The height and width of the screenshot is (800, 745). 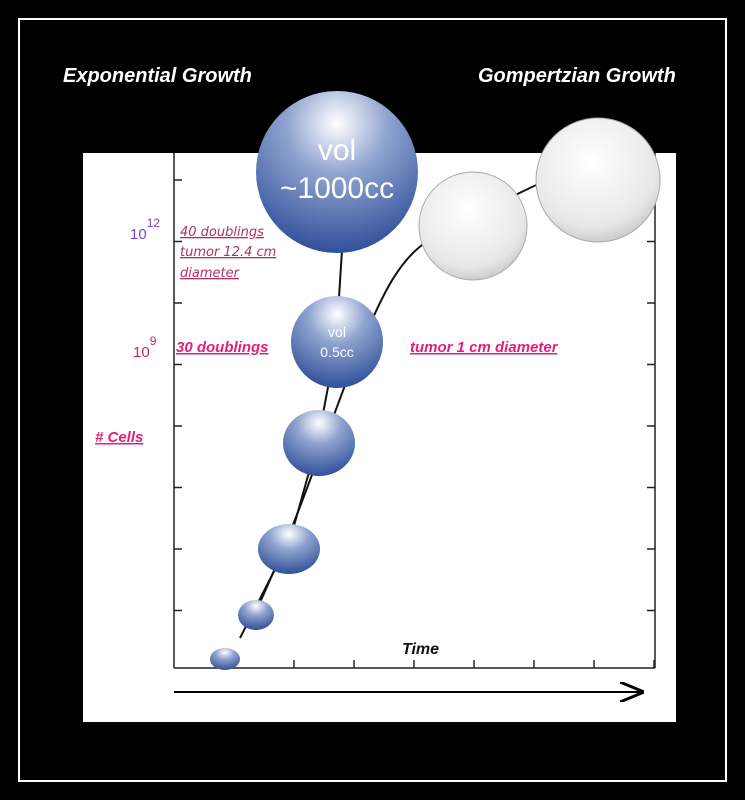 I want to click on y-label: 109, so click(x=145, y=347).